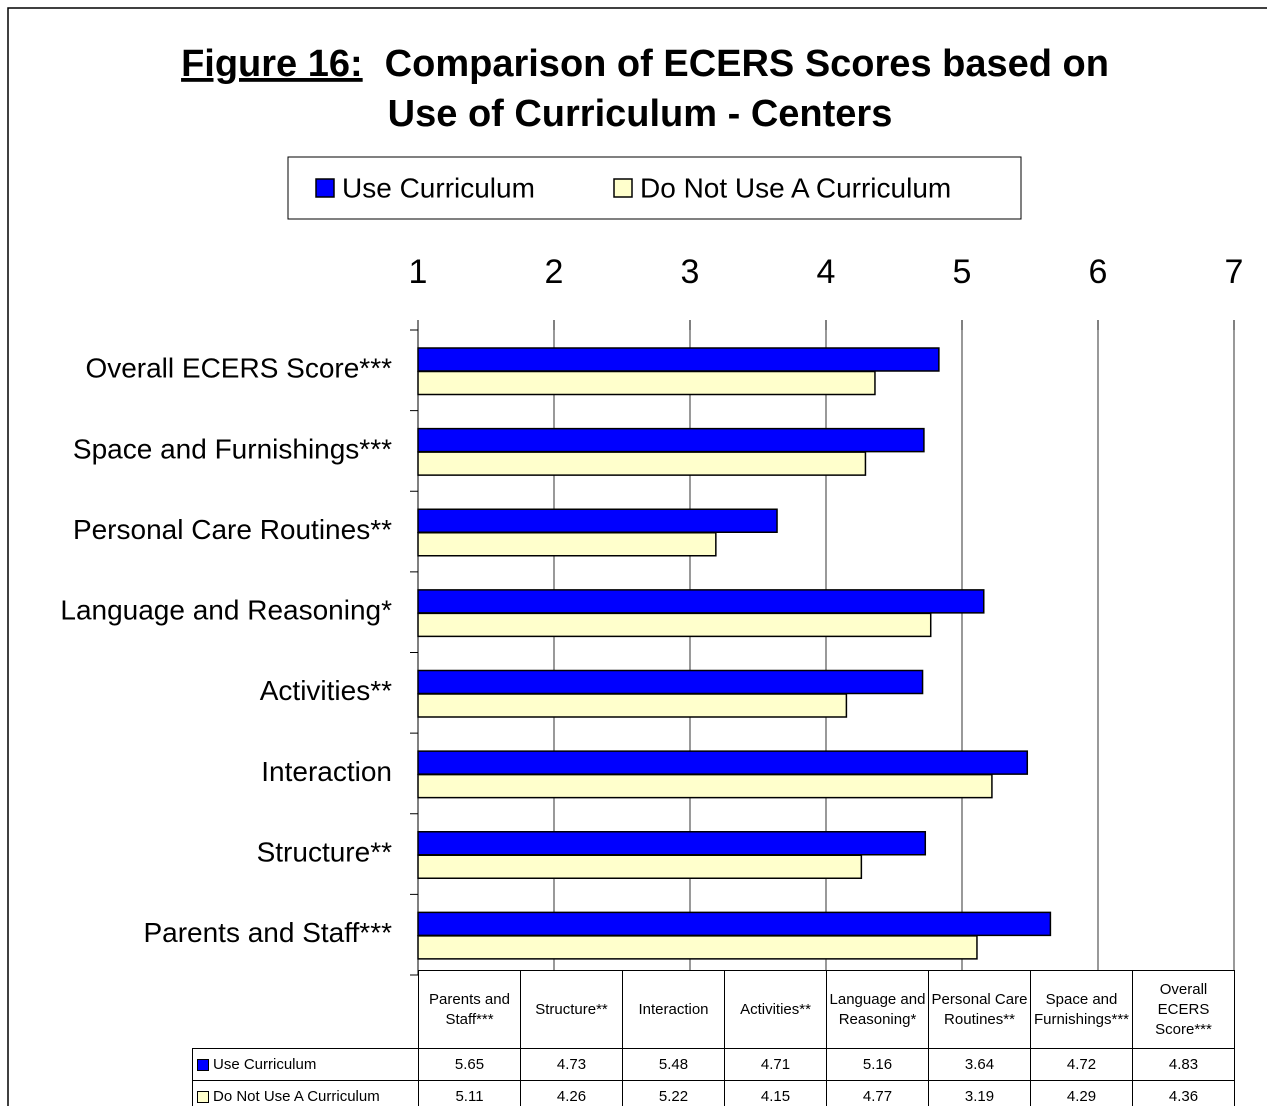 The image size is (1267, 1106). What do you see at coordinates (232, 448) in the screenshot?
I see `category-label: Space and Furnishings***` at bounding box center [232, 448].